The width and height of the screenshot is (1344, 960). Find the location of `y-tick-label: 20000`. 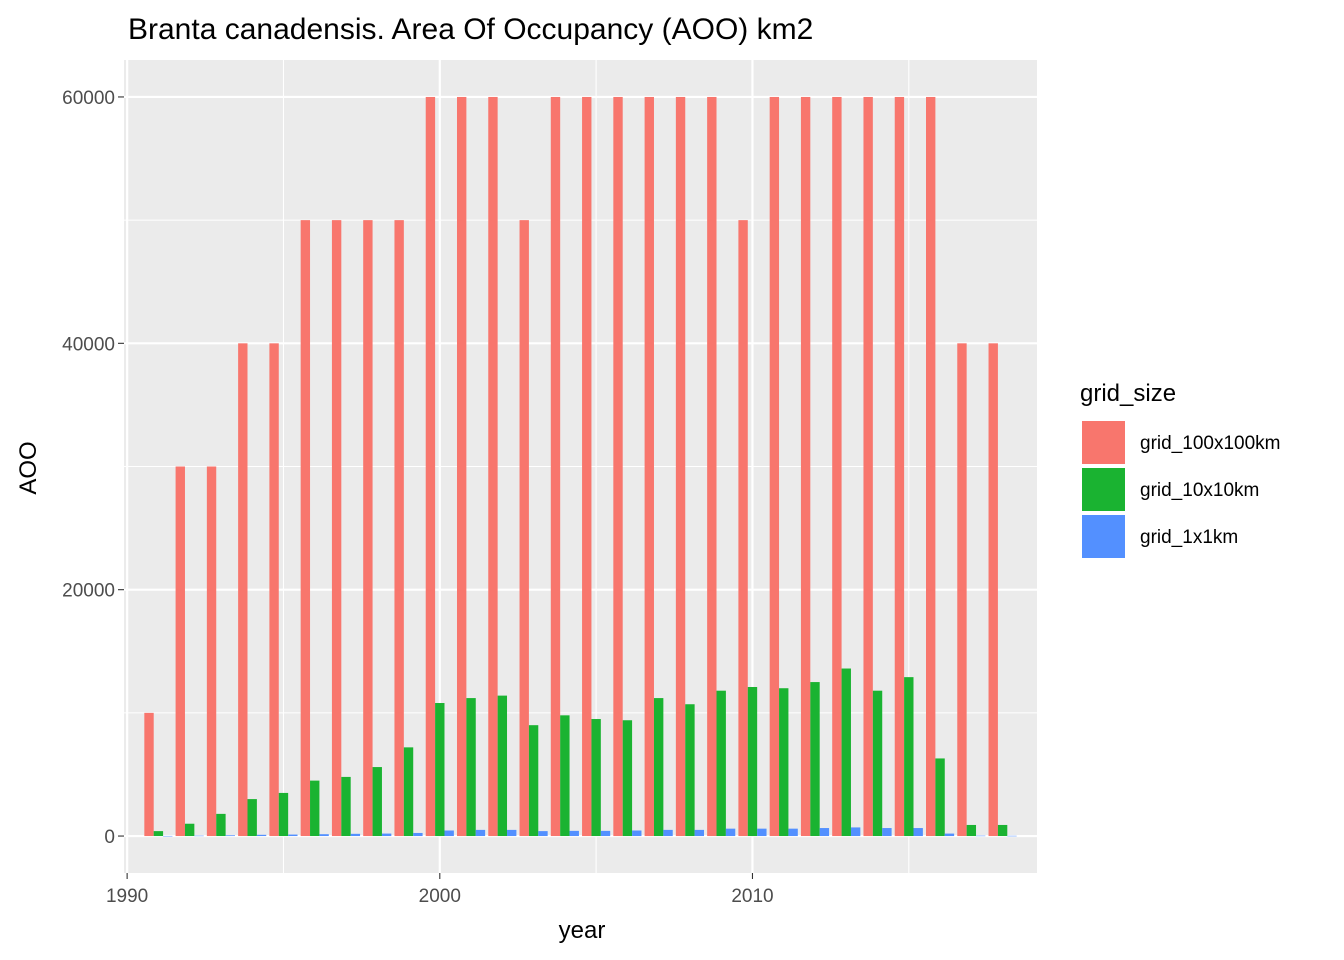

y-tick-label: 20000 is located at coordinates (88, 591).